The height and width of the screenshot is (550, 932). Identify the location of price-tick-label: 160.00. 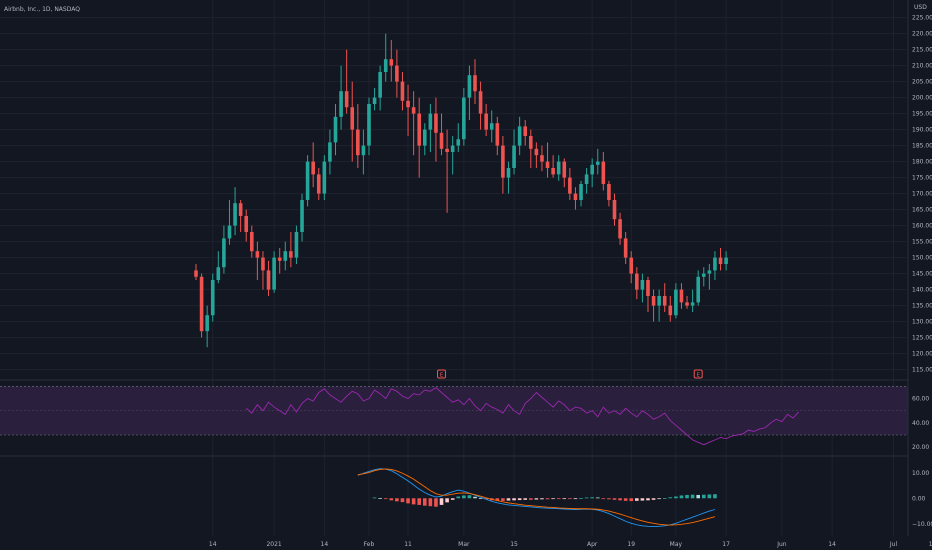
(922, 226).